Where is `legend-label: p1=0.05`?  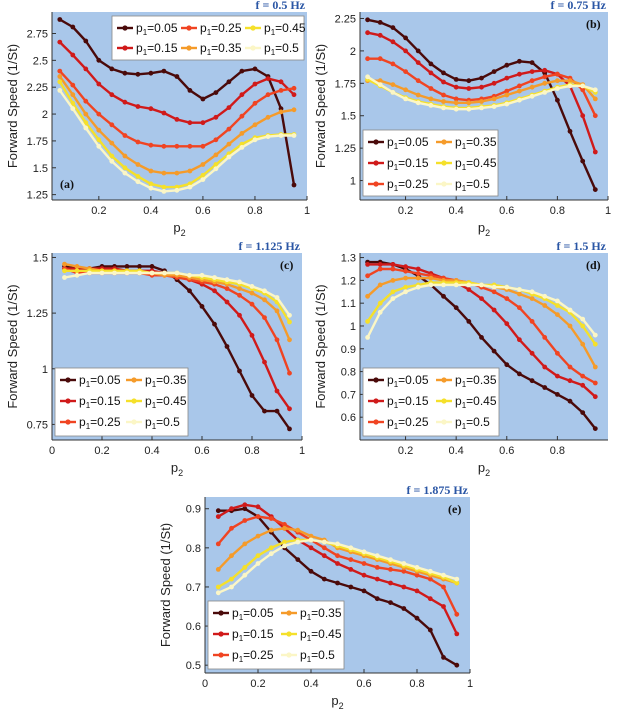 legend-label: p1=0.05 is located at coordinates (100, 381).